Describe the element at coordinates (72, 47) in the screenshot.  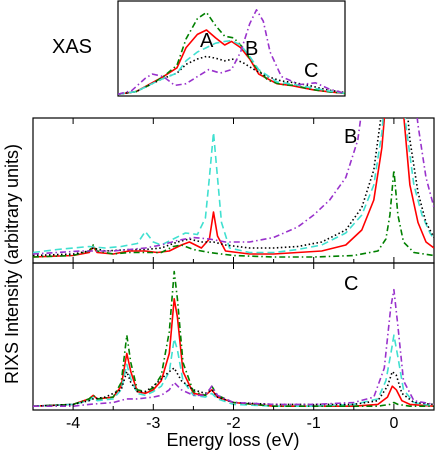
I see `xas-title: XAS` at that location.